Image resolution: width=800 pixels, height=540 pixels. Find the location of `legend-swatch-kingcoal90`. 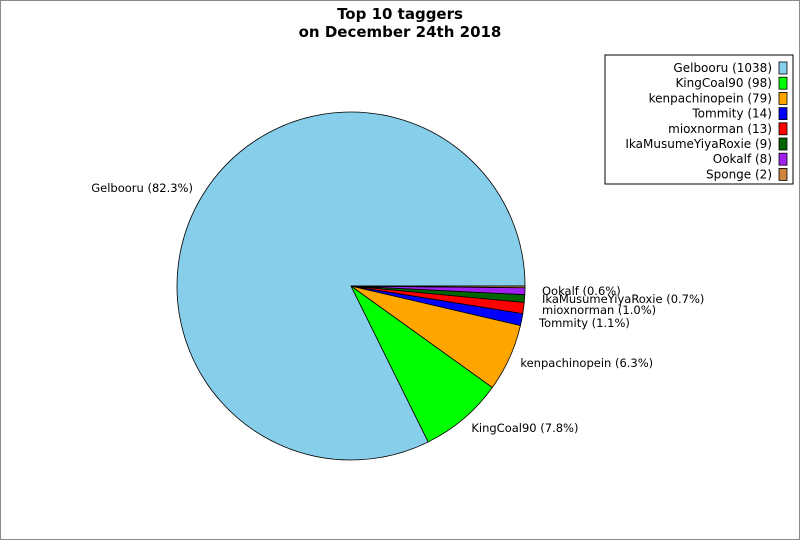

legend-swatch-kingcoal90 is located at coordinates (783, 83).